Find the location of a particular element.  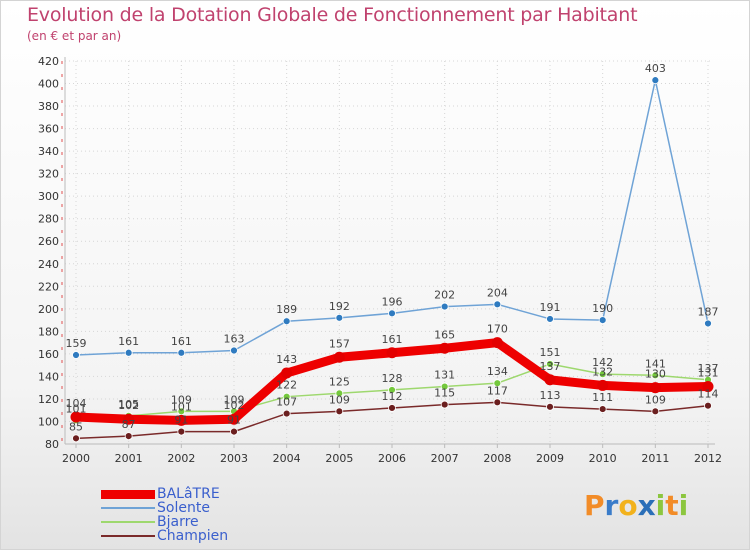

data-label: 85 is located at coordinates (76, 426).